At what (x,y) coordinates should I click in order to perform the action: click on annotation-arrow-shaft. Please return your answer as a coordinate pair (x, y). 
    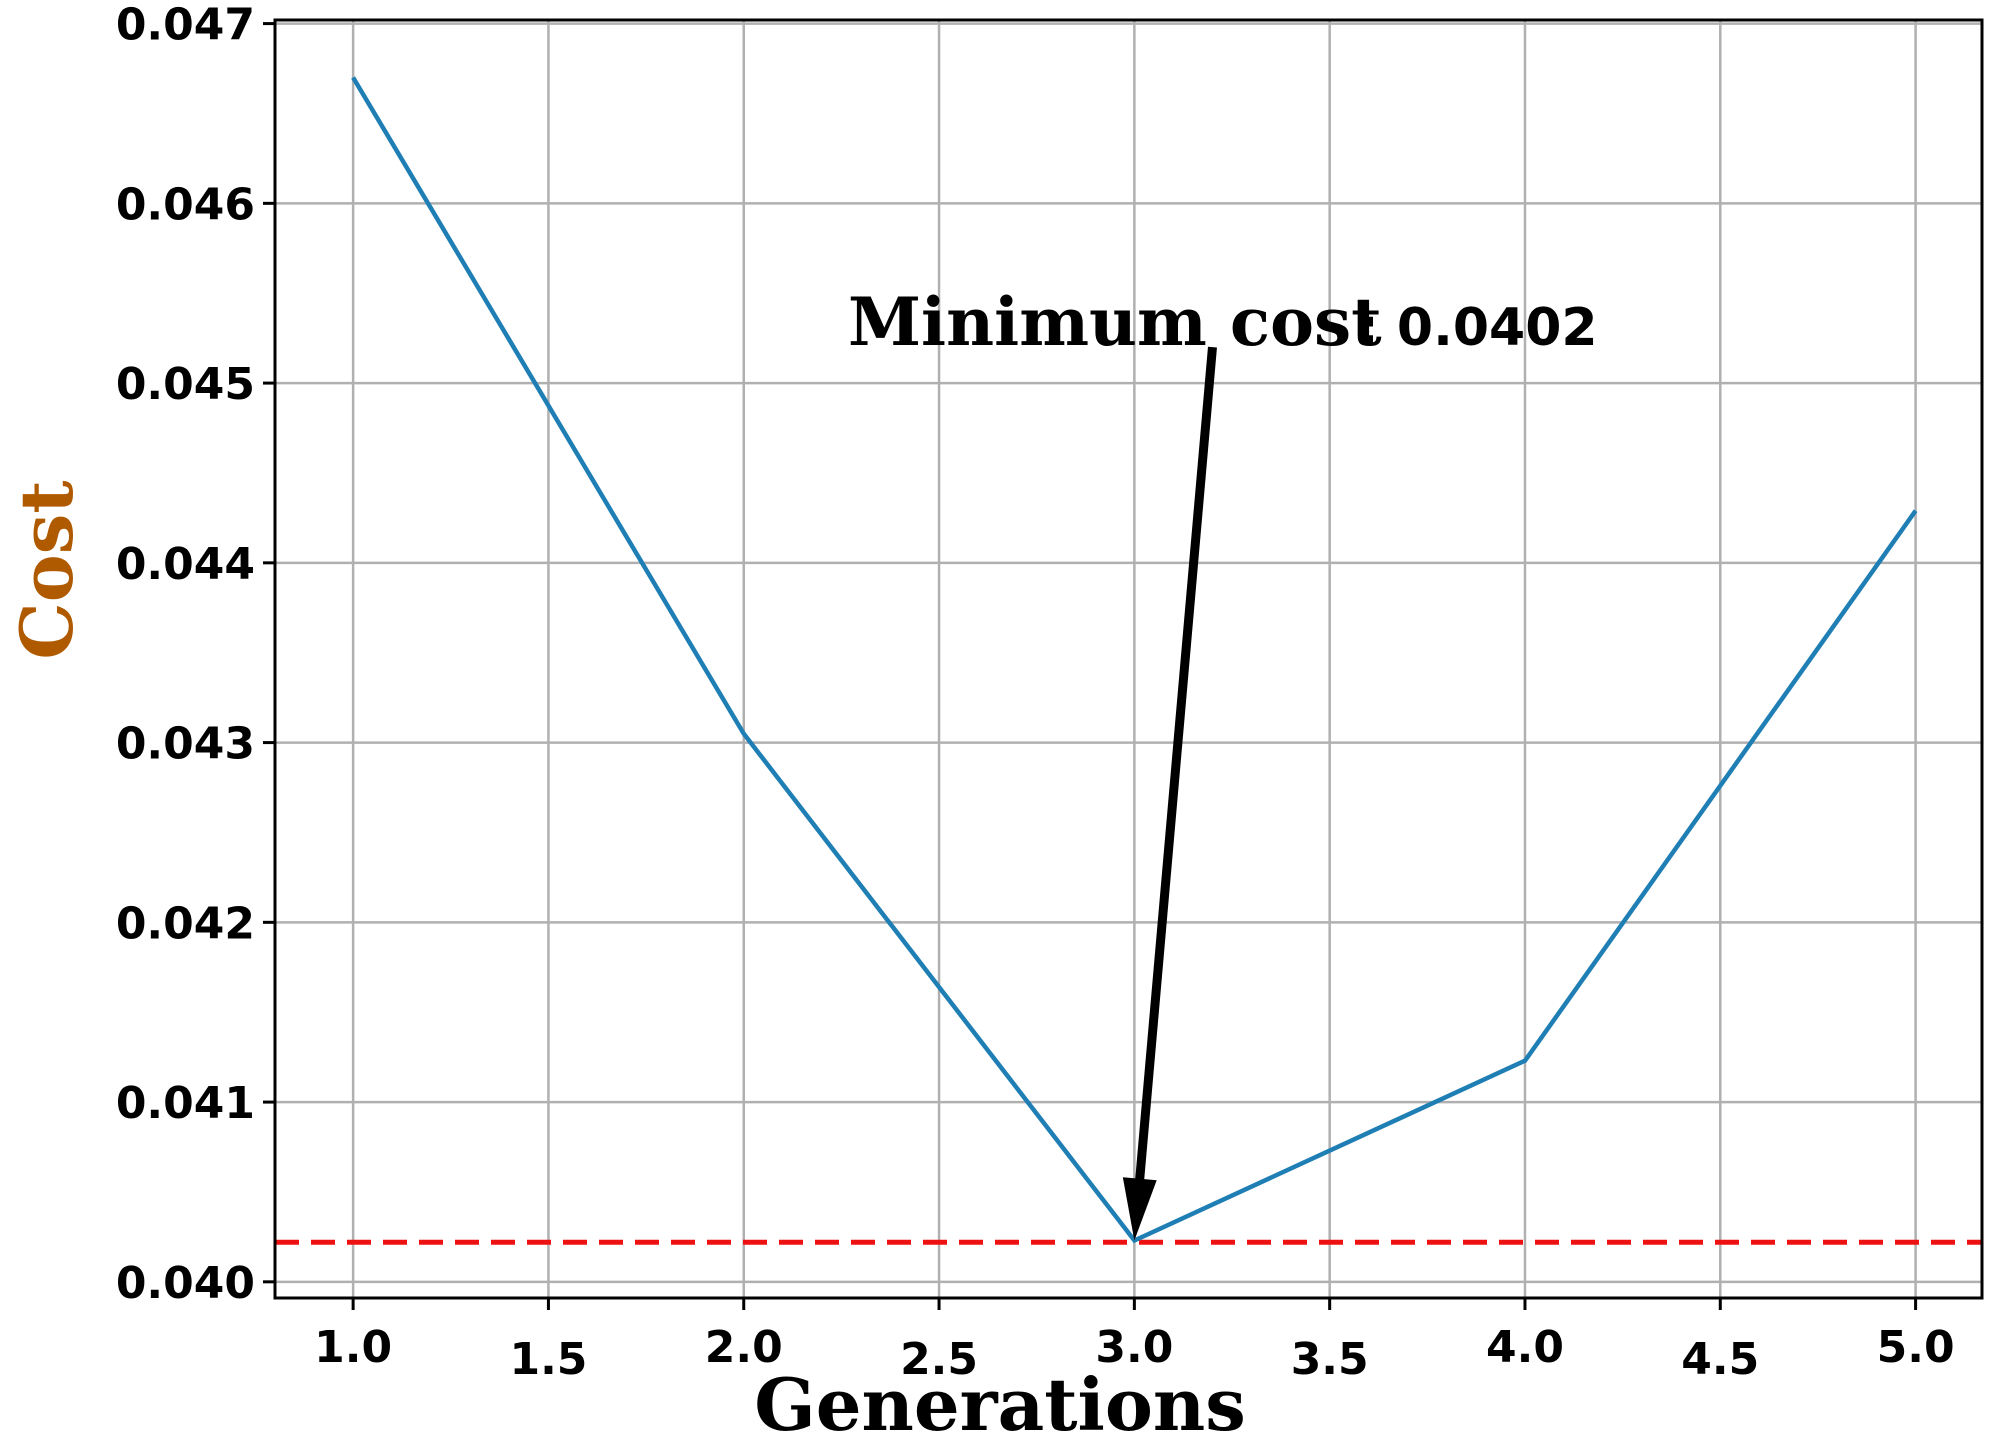
    Looking at the image, I should click on (1175, 765).